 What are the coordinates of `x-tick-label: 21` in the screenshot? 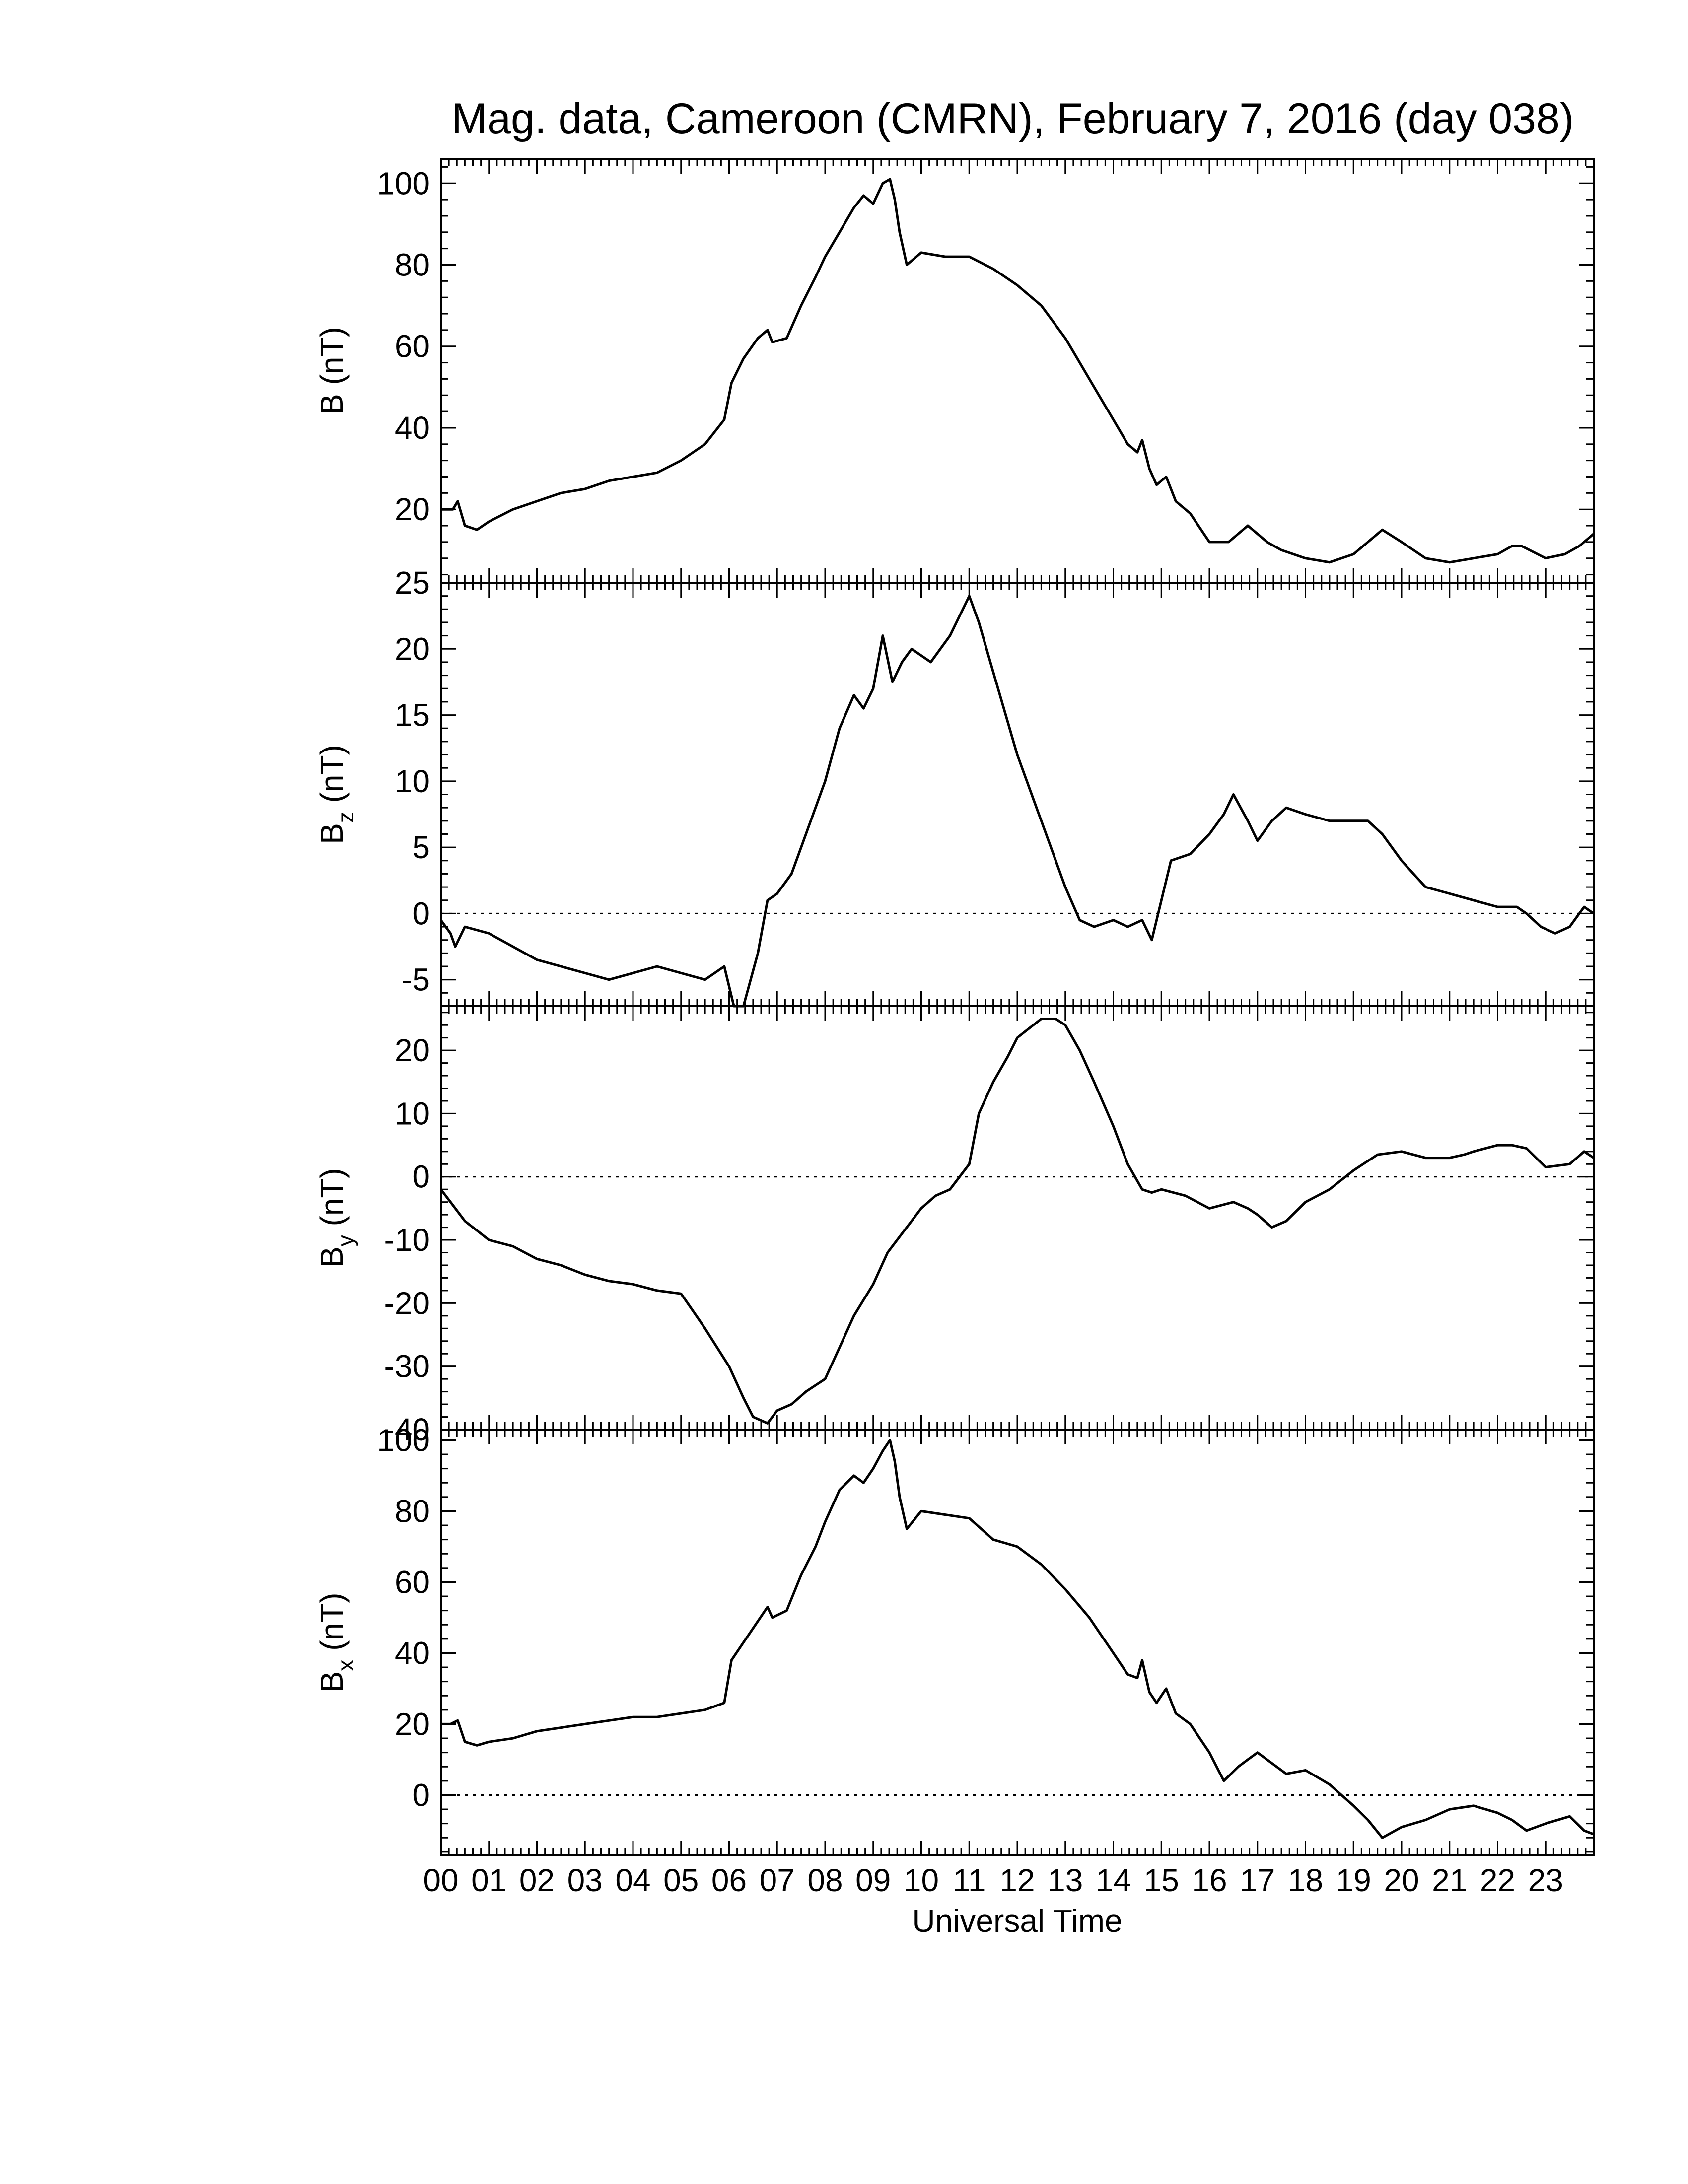 It's located at (1449, 1880).